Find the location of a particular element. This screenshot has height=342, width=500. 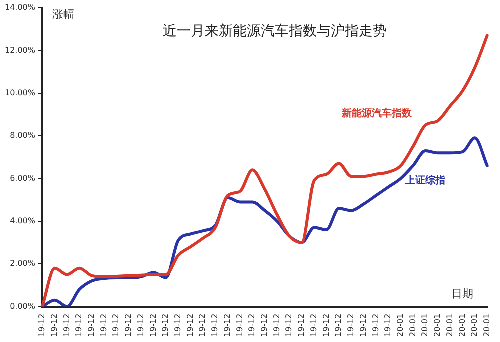

y-axis-title: 涨幅 is located at coordinates (63, 14).